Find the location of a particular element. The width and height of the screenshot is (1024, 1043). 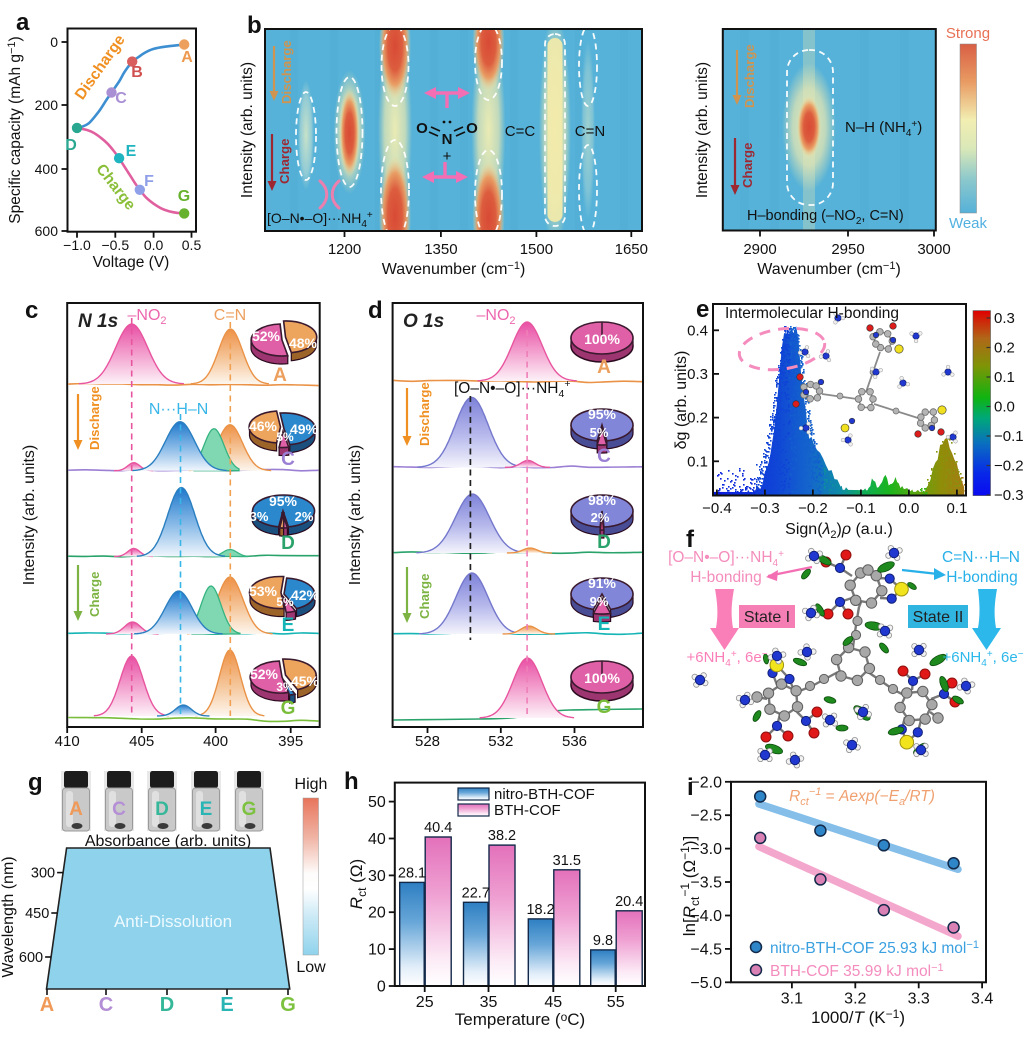

svg-text: 25 is located at coordinates (425, 1002).